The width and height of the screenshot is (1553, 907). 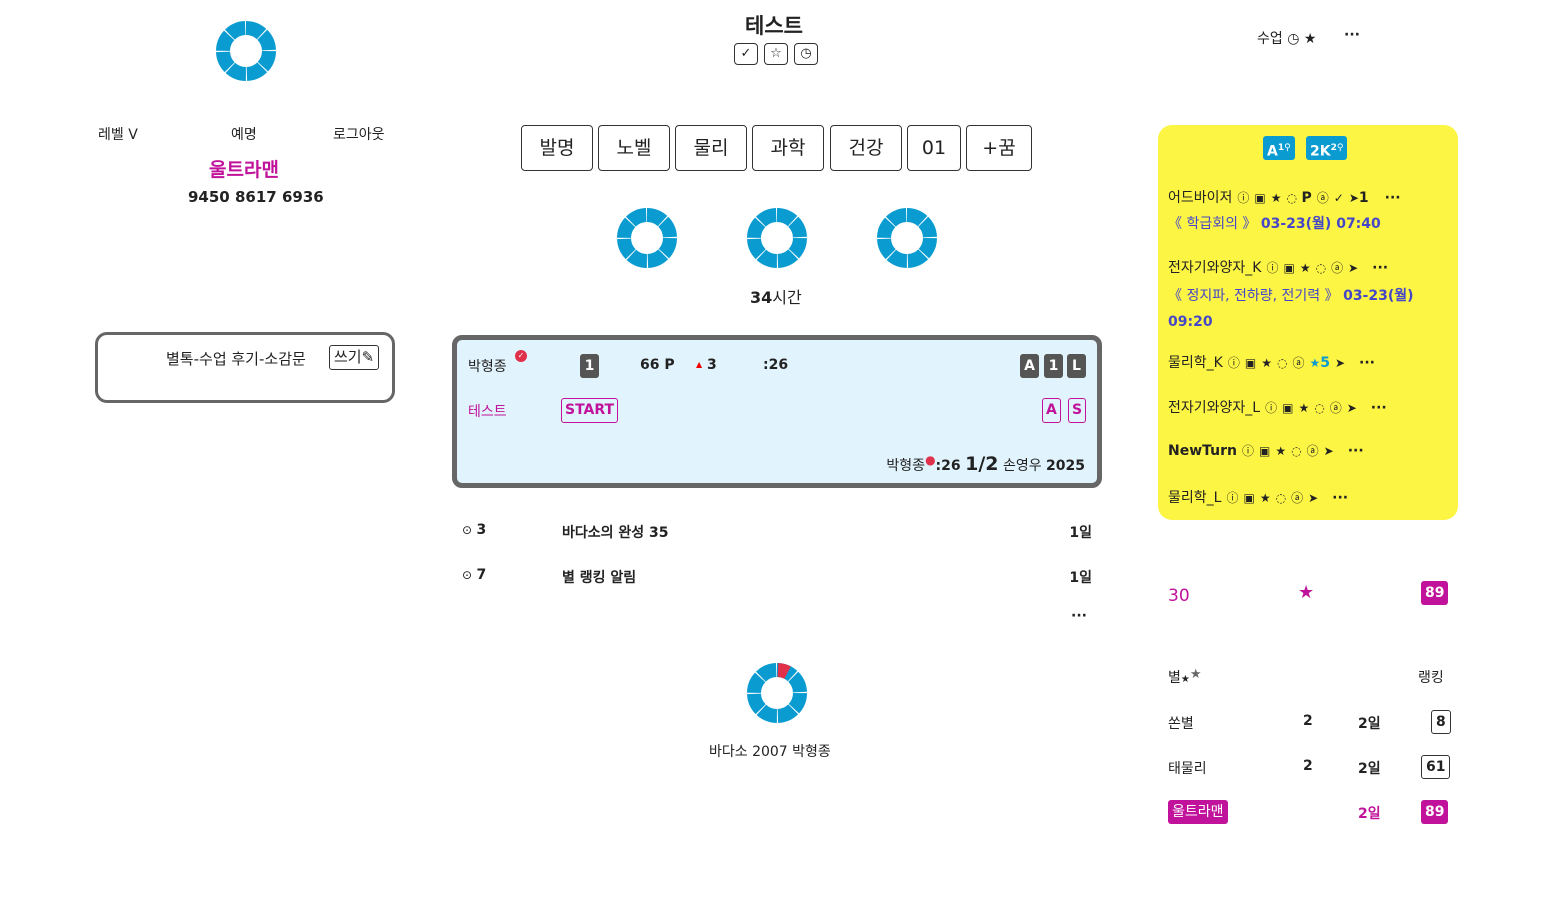 I want to click on ranking-header: 랭킹, so click(x=1431, y=678).